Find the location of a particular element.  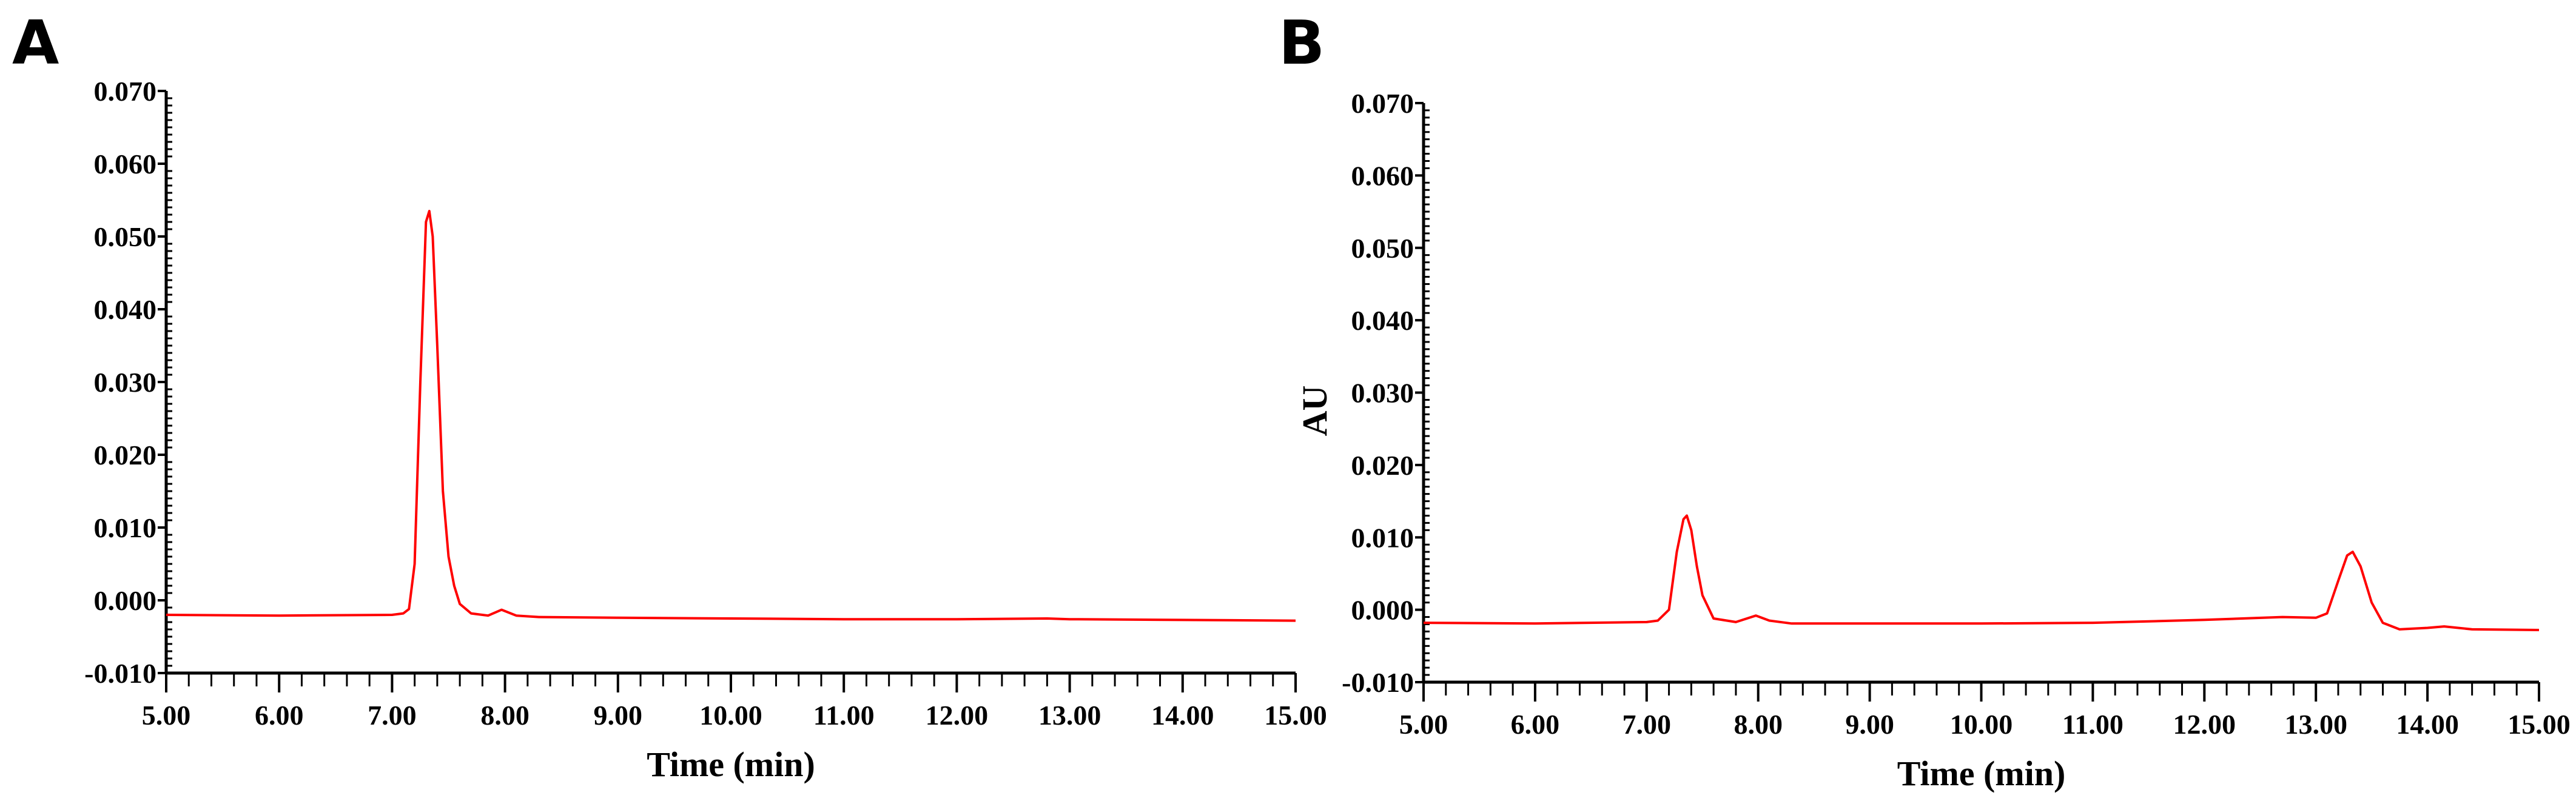

y-axis-title: AU is located at coordinates (1314, 411).